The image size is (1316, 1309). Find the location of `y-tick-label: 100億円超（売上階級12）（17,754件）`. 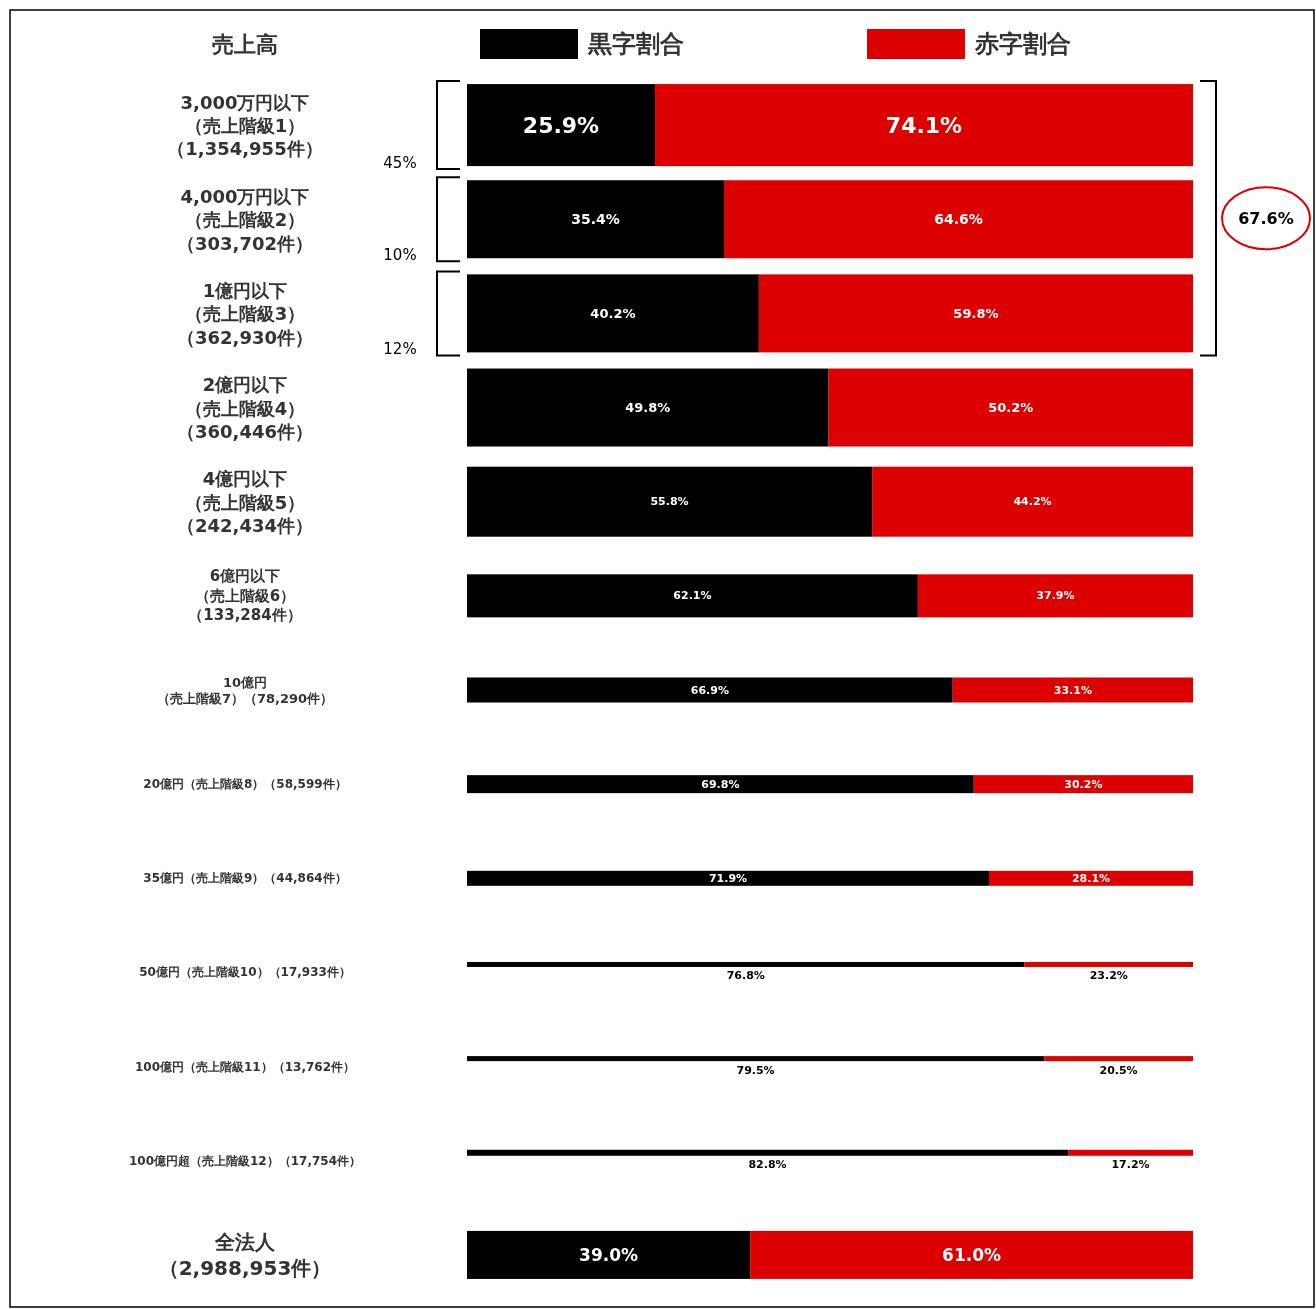

y-tick-label: 100億円超（売上階級12）（17,754件） is located at coordinates (245, 1160).